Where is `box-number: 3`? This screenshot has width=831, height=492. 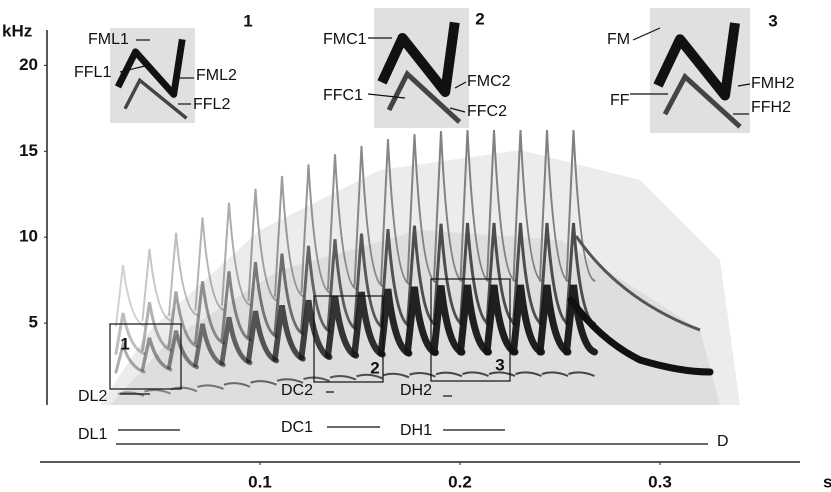 box-number: 3 is located at coordinates (499, 364).